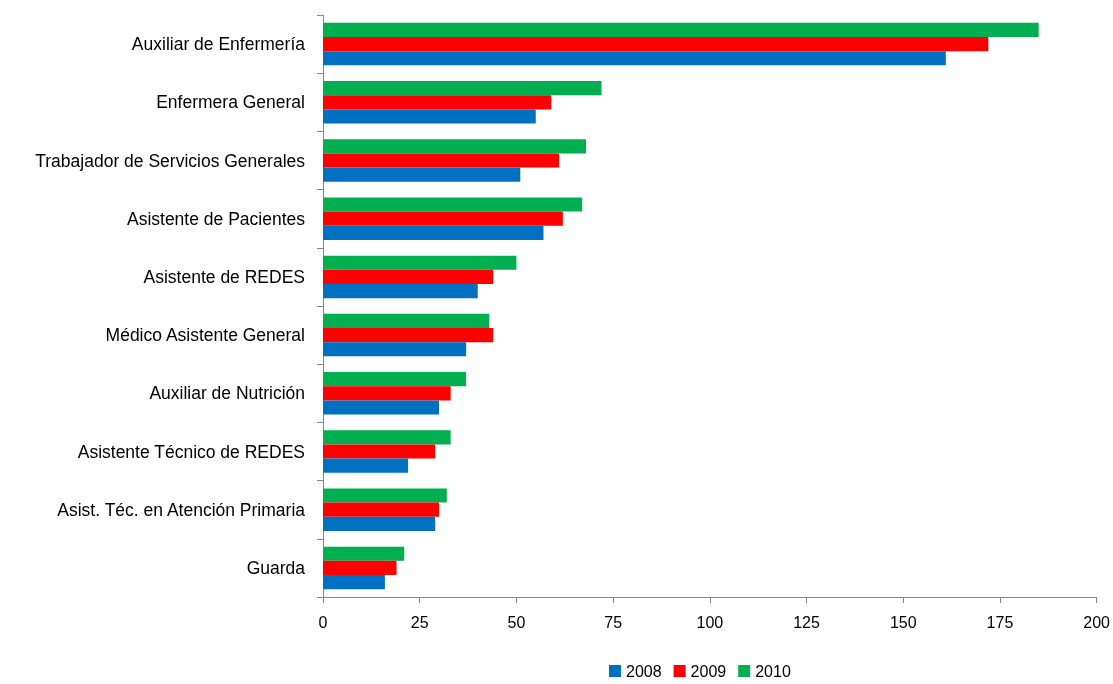 This screenshot has height=684, width=1113. What do you see at coordinates (224, 276) in the screenshot?
I see `y-tick-label: Asistente de REDES` at bounding box center [224, 276].